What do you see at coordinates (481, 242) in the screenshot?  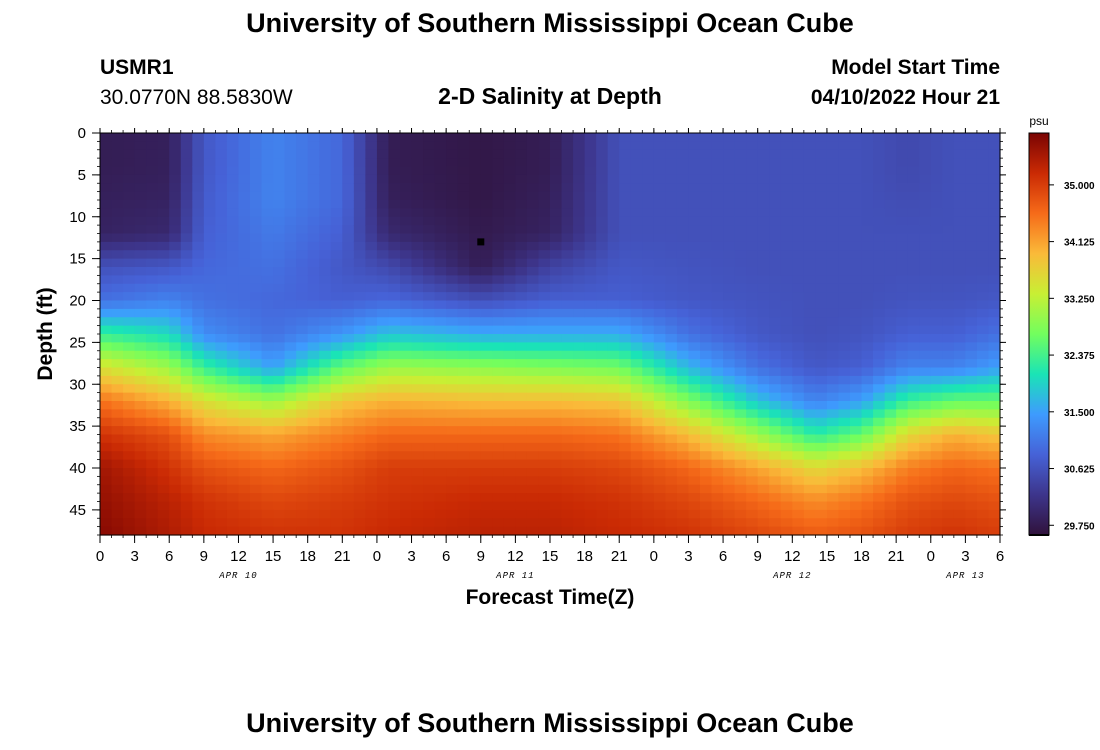 I see `location-marker` at bounding box center [481, 242].